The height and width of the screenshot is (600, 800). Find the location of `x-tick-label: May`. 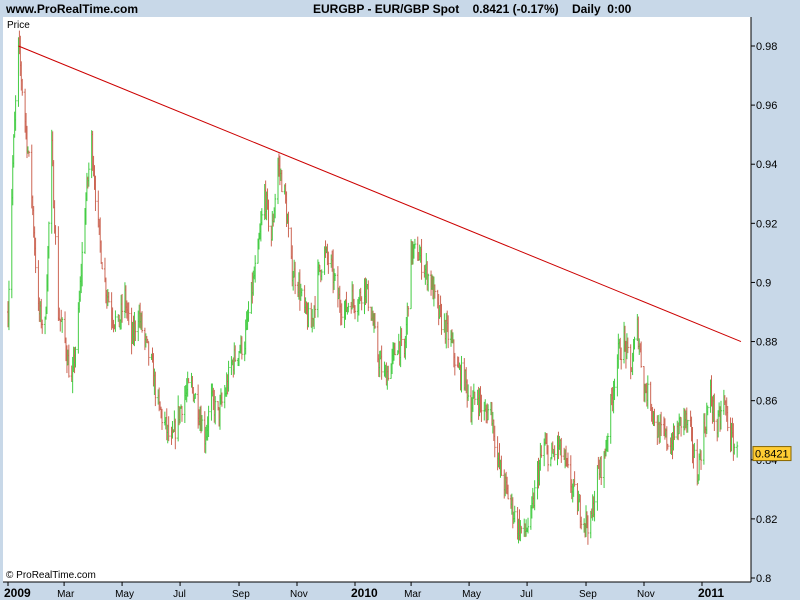

x-tick-label: May is located at coordinates (471, 594).